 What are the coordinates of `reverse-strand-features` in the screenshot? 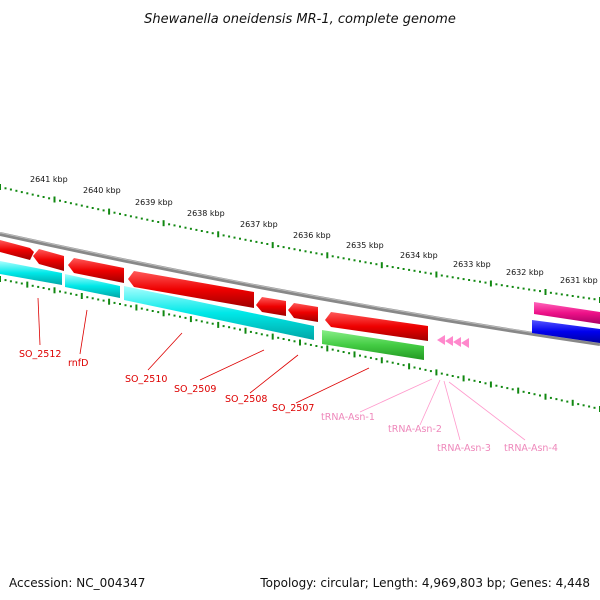 It's located at (157, 300).